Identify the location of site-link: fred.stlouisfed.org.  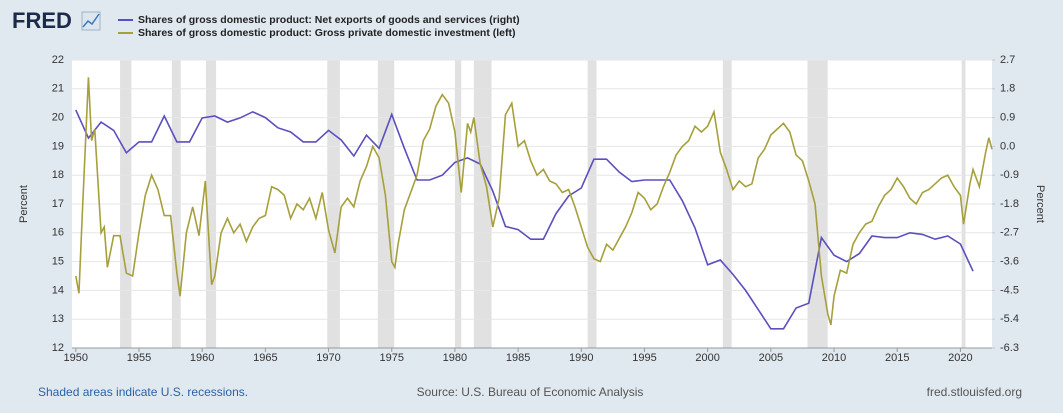
(974, 392).